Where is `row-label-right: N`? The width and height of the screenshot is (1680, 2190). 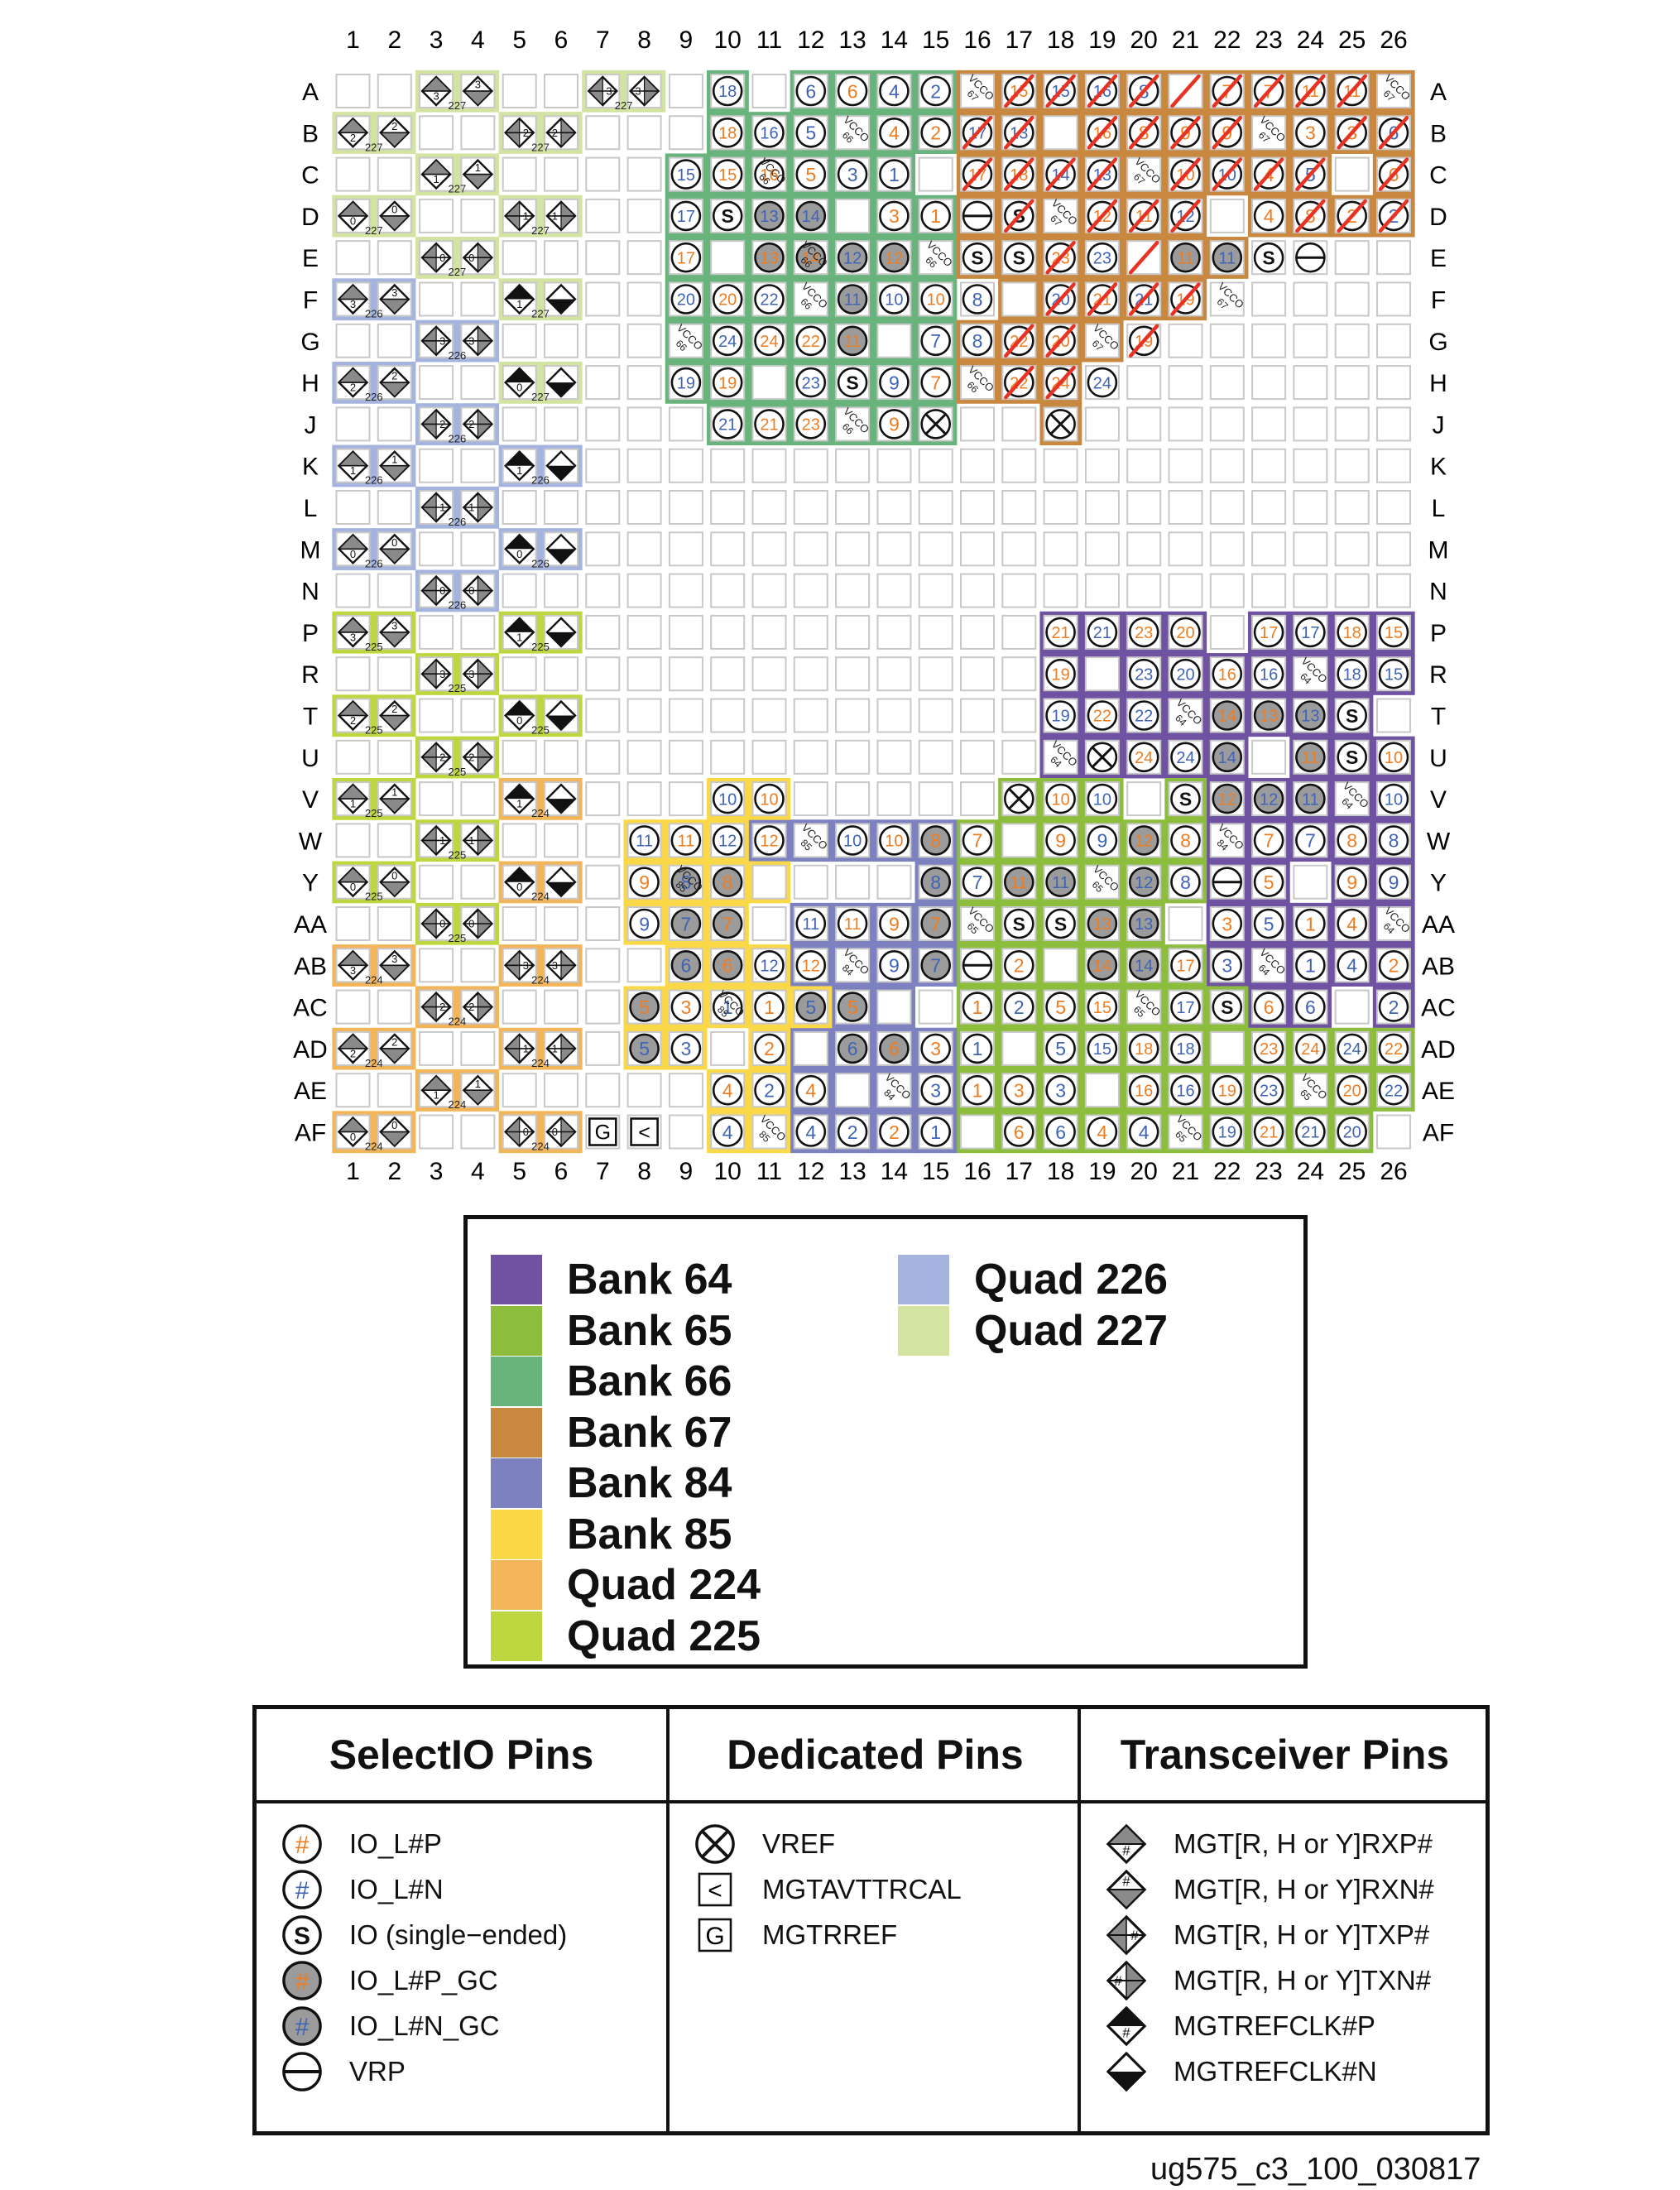 row-label-right: N is located at coordinates (1438, 593).